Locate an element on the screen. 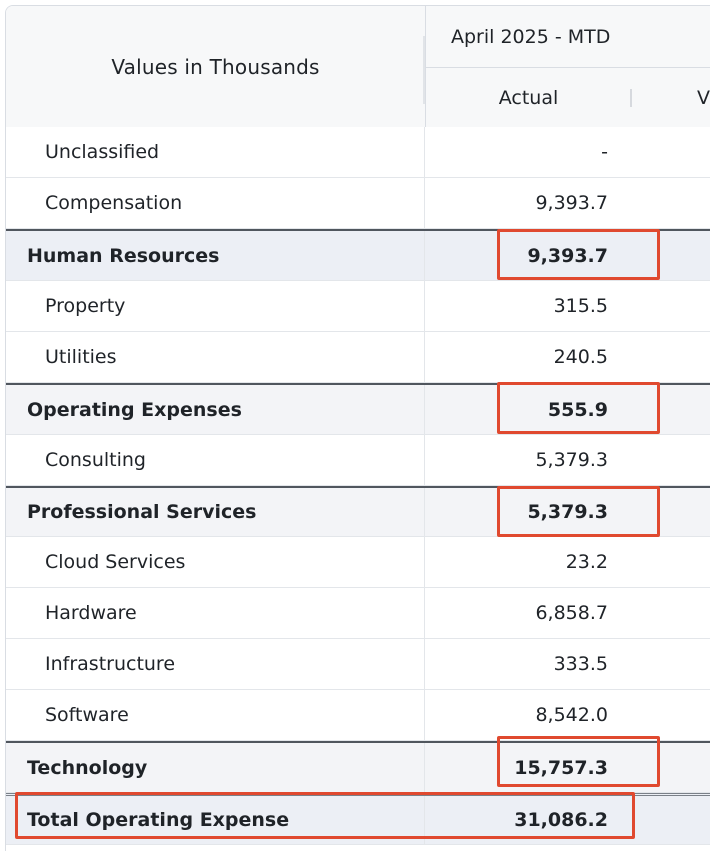 The height and width of the screenshot is (851, 710). row-value: 15,757.3 is located at coordinates (561, 767).